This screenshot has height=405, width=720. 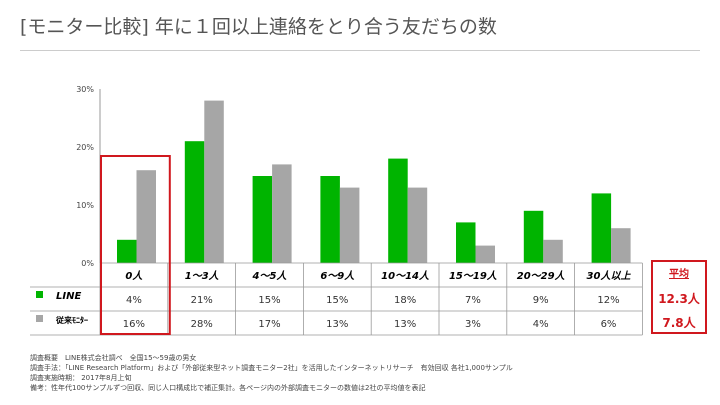 I want to click on data-label: 16%, so click(x=134, y=324).